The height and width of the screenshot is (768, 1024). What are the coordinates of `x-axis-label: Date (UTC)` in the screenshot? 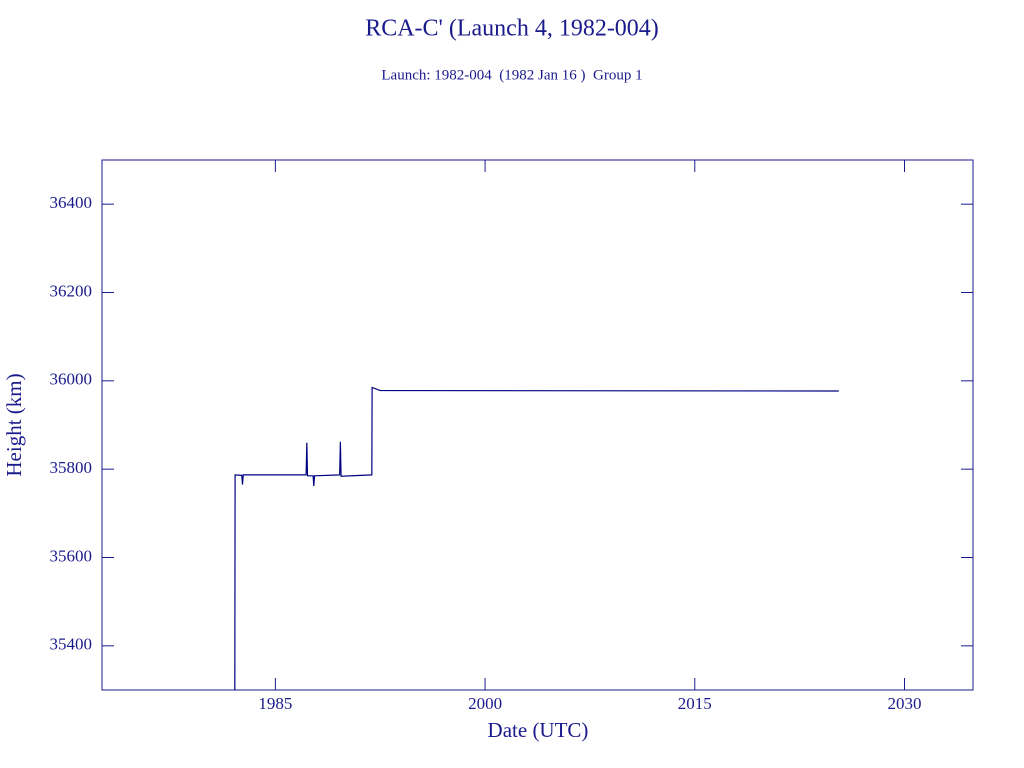 It's located at (538, 730).